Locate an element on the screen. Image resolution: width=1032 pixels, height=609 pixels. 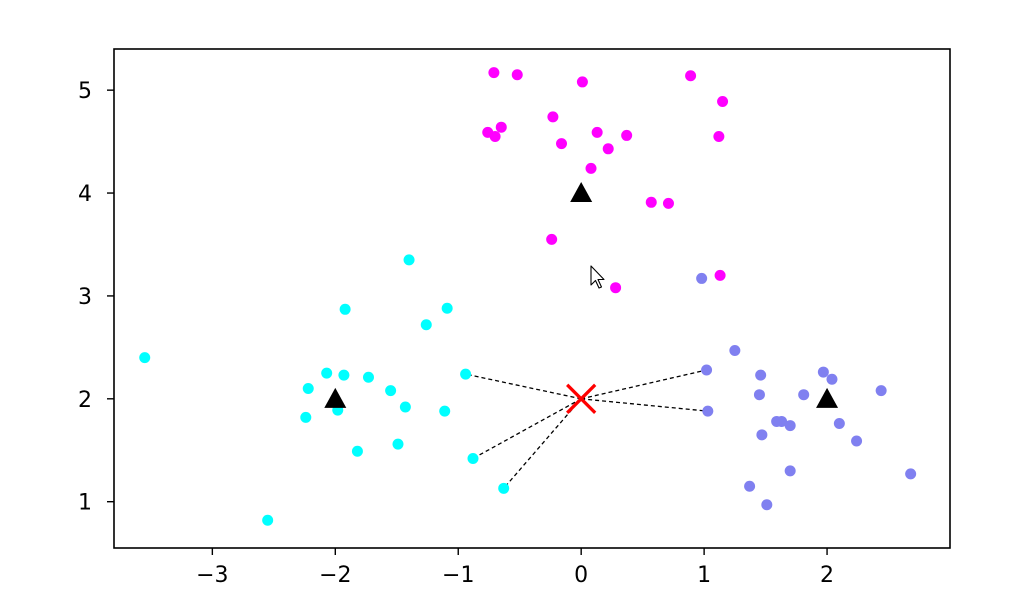
y-tick-label: 3 is located at coordinates (85, 297).